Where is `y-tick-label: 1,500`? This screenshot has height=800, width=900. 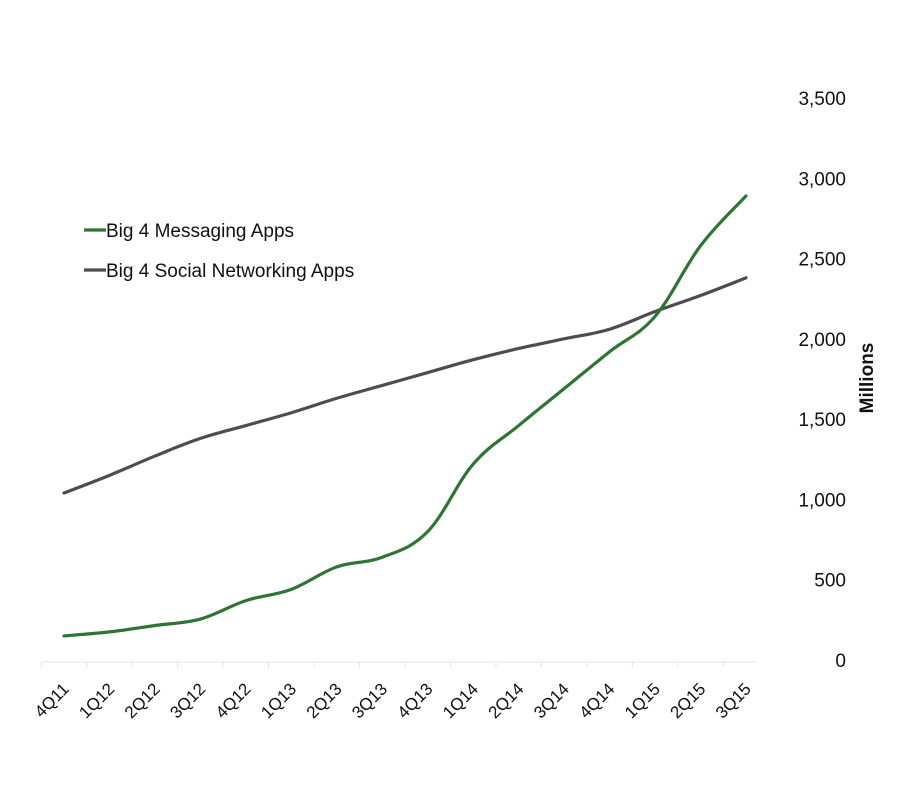
y-tick-label: 1,500 is located at coordinates (822, 420).